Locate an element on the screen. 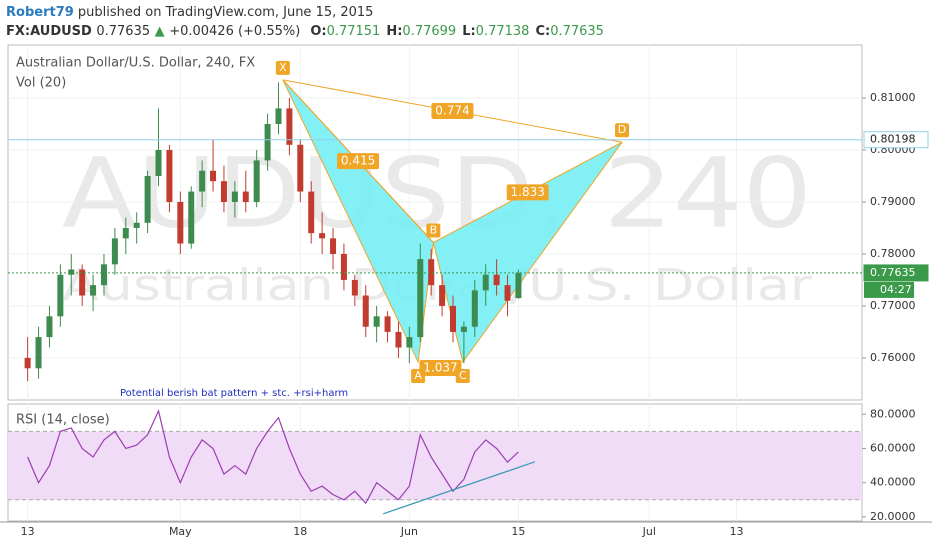 This screenshot has height=550, width=932. countdown: 04:27 is located at coordinates (896, 289).